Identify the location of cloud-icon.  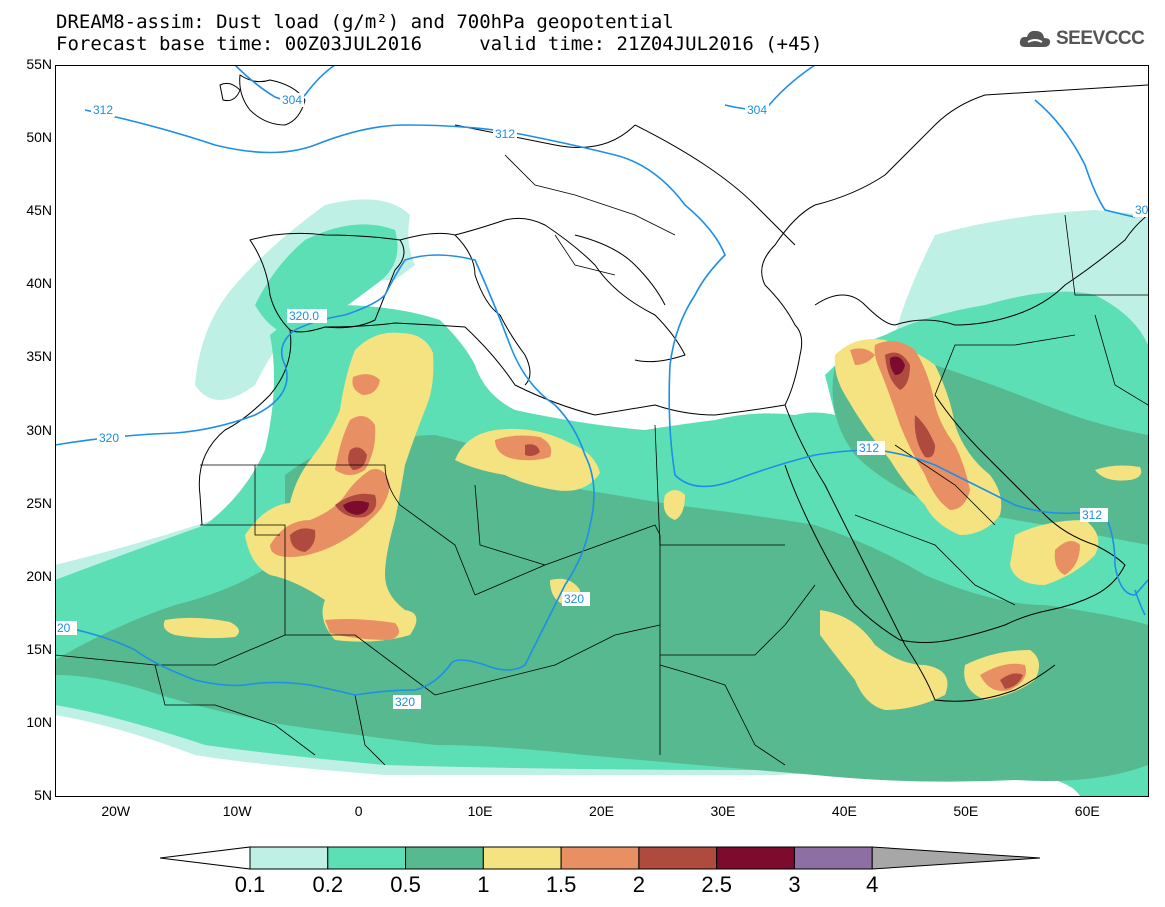
(1035, 38).